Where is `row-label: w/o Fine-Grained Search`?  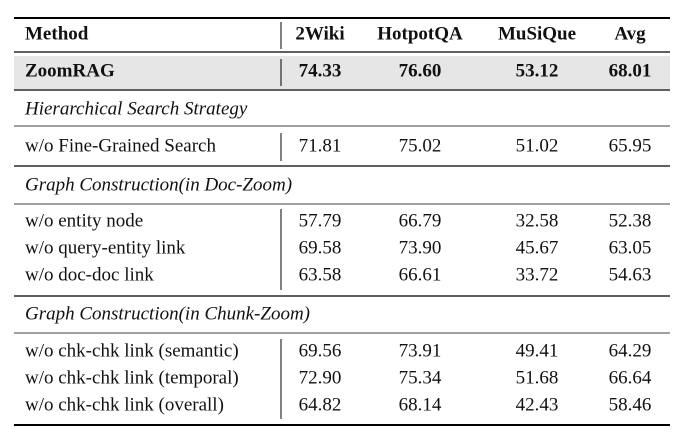 row-label: w/o Fine-Grained Search is located at coordinates (120, 145).